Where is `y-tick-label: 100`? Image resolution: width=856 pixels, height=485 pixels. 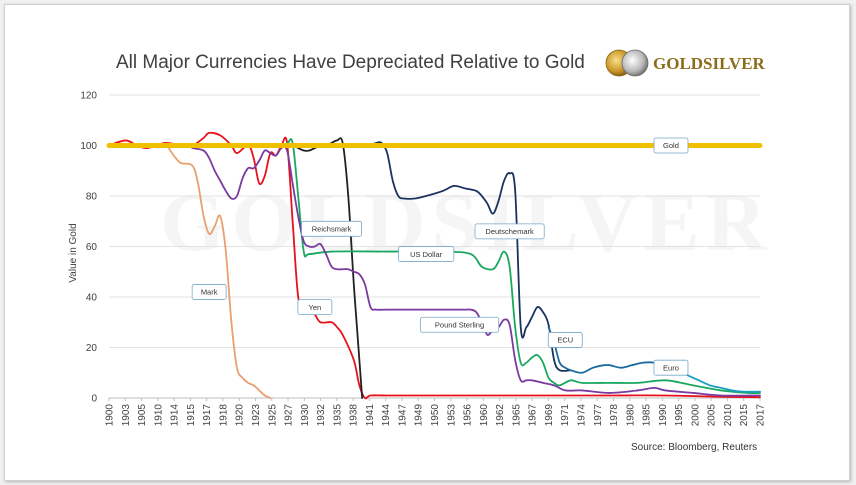
y-tick-label: 100 is located at coordinates (88, 146).